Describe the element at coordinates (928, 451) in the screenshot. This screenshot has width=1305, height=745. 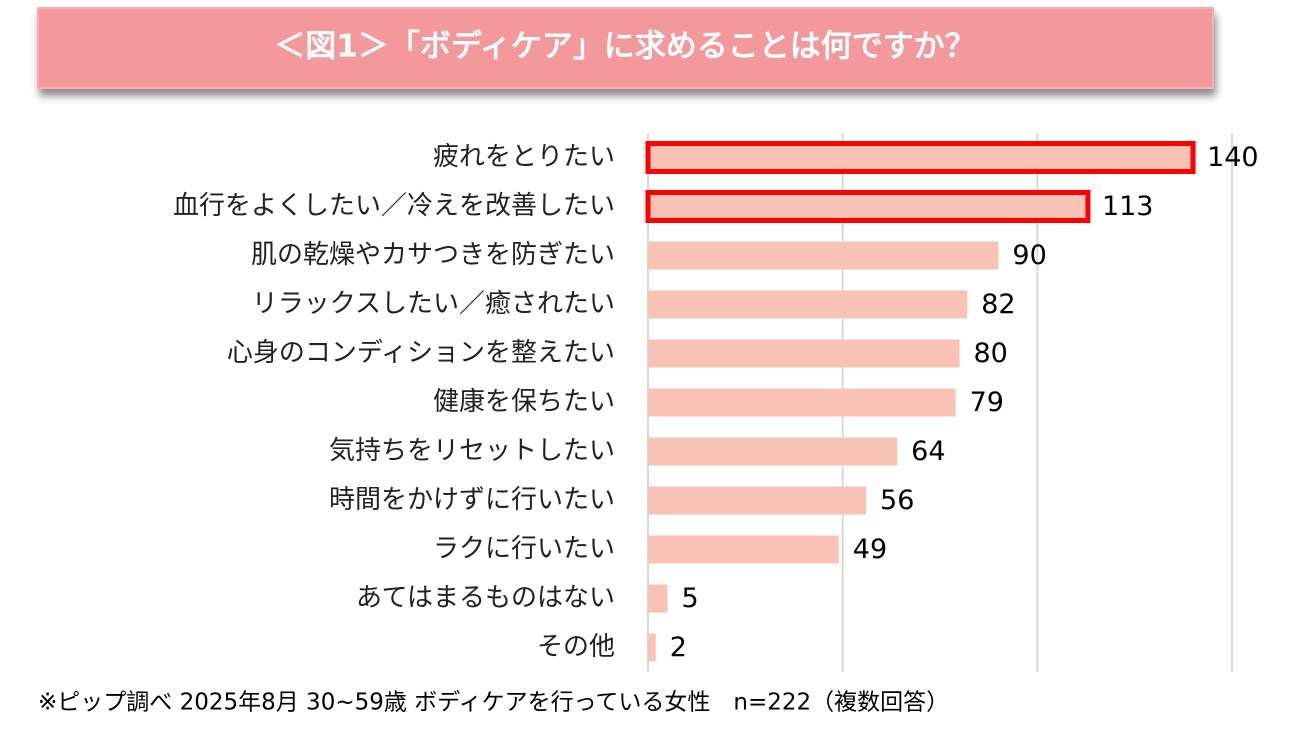
I see `value-label: 64` at that location.